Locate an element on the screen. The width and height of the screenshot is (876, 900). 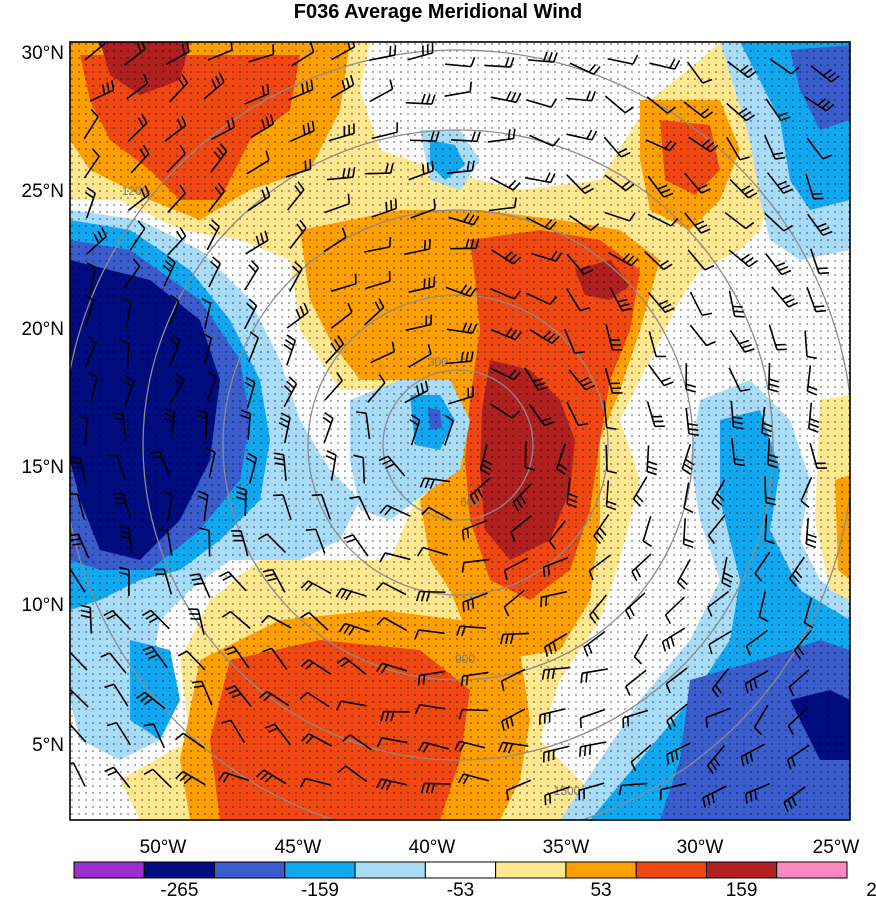
range-ring-label: 300 is located at coordinates (438, 362).